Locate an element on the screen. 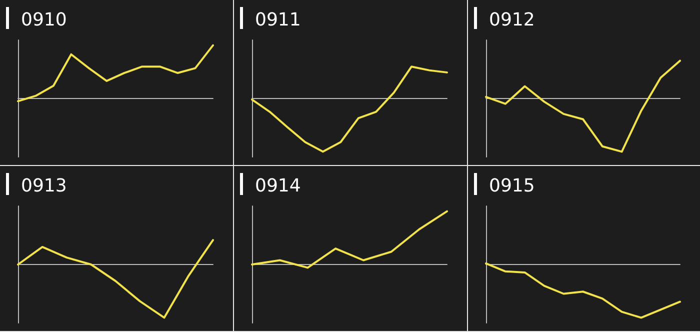  chart-title: 0914 is located at coordinates (278, 186).